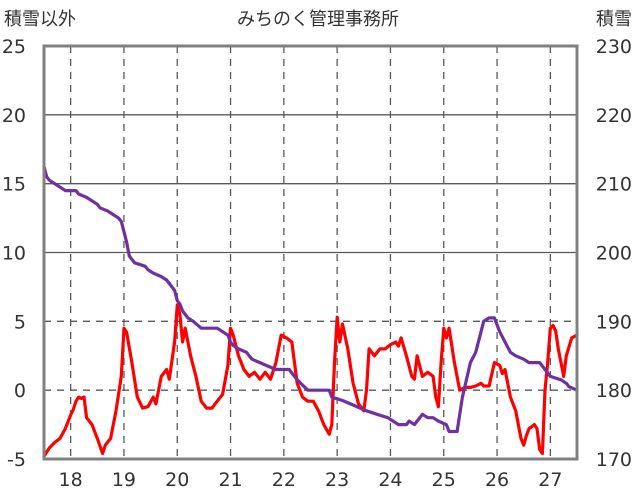 Image resolution: width=636 pixels, height=501 pixels. I want to click on x-tick-label: 21, so click(230, 480).